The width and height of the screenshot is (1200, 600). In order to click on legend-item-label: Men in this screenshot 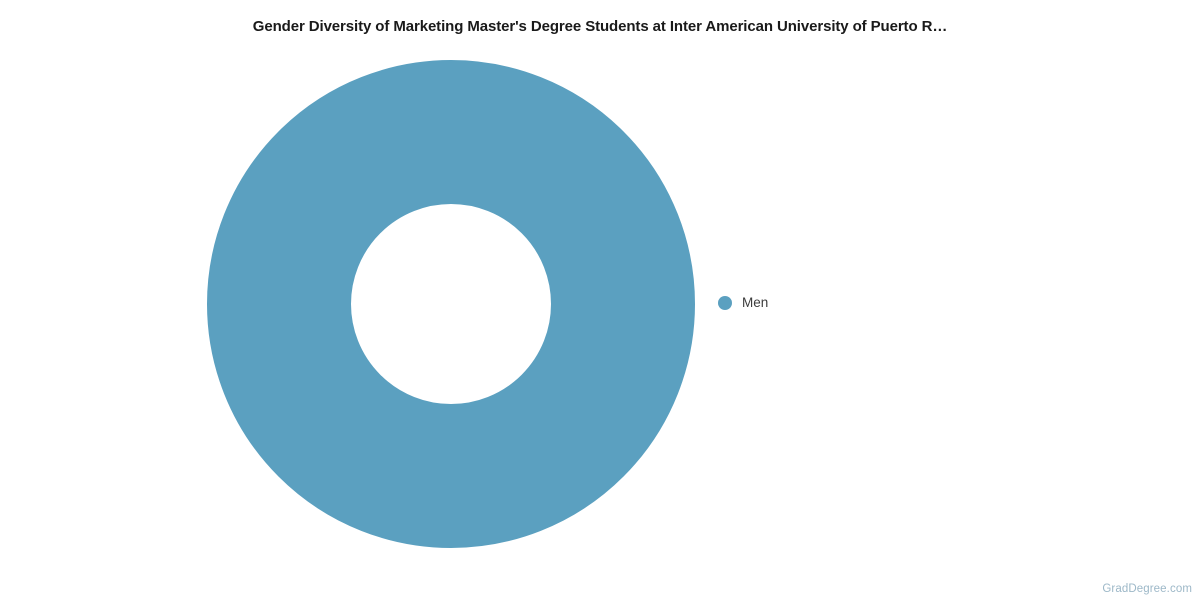, I will do `click(755, 302)`.